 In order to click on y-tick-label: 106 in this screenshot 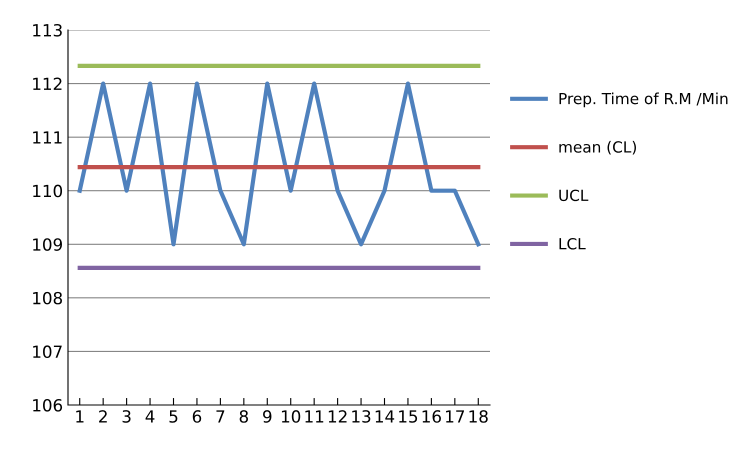, I will do `click(47, 405)`.